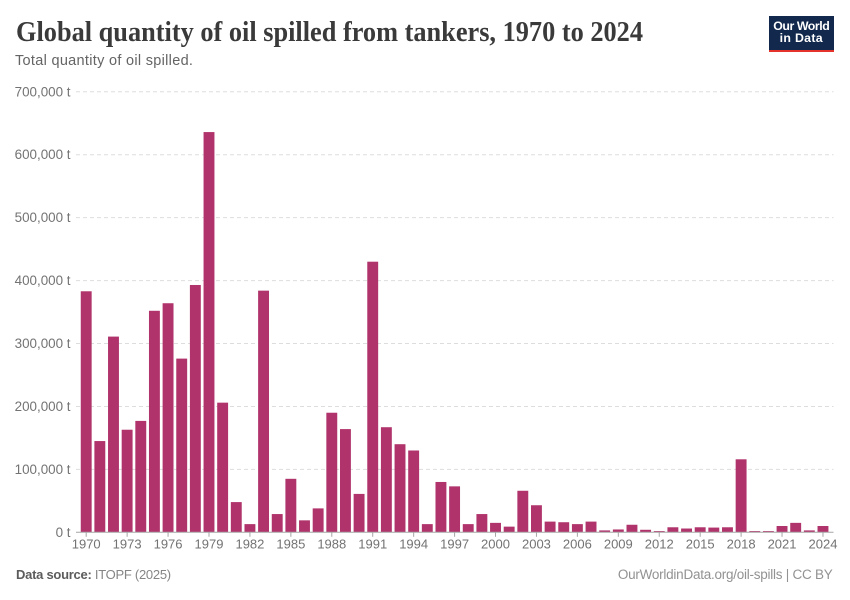  What do you see at coordinates (290, 544) in the screenshot?
I see `svg-text: 1985` at bounding box center [290, 544].